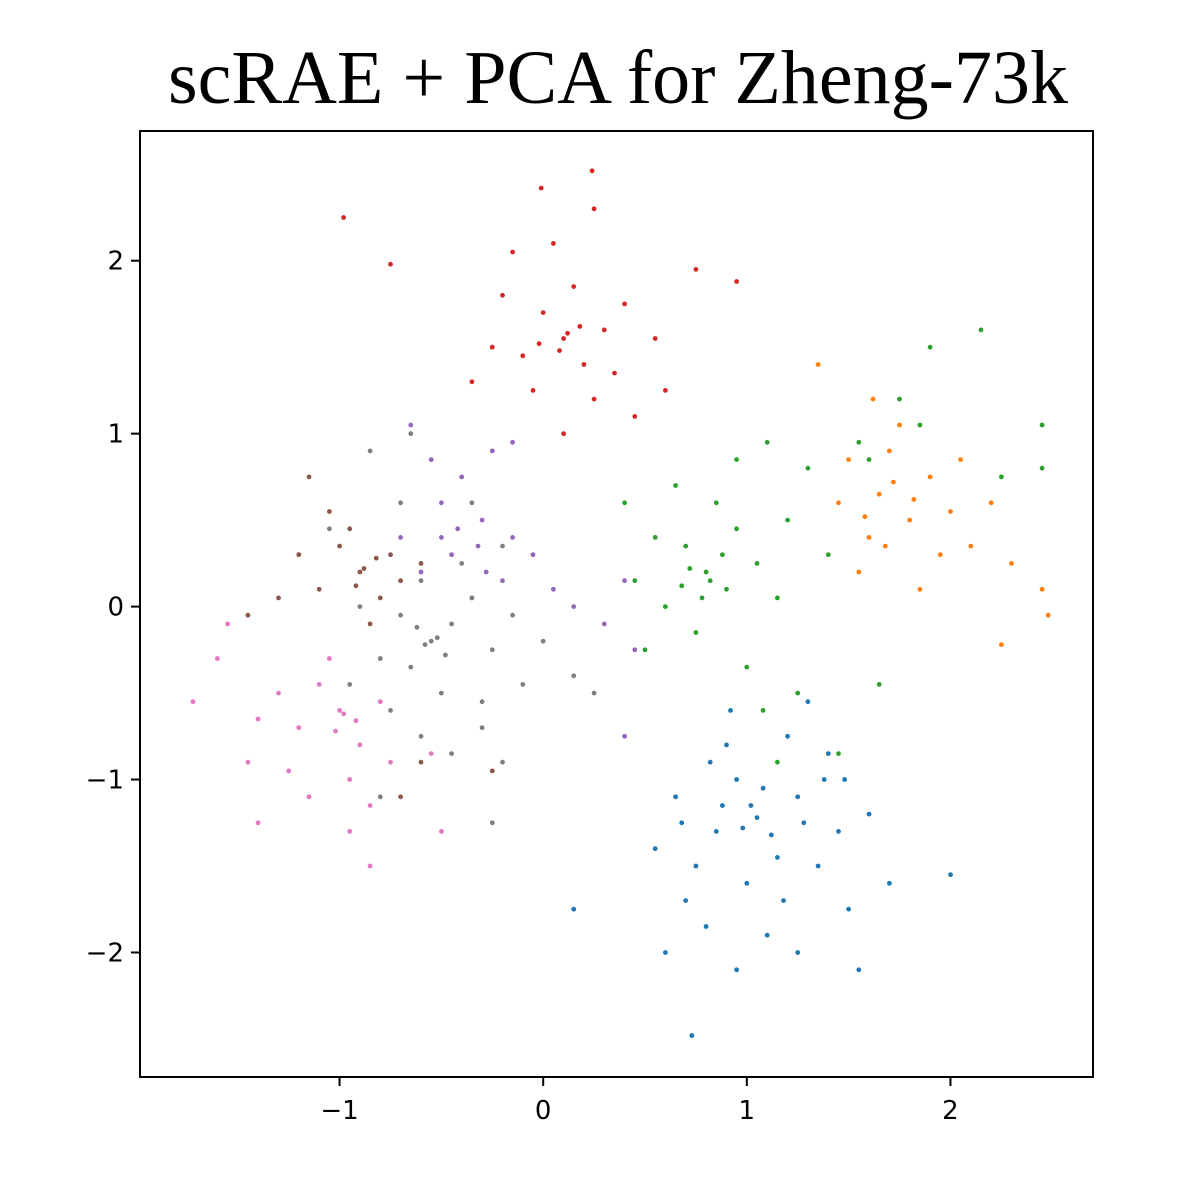 The image size is (1196, 1192). What do you see at coordinates (105, 781) in the screenshot?
I see `y-tick-label: −1` at bounding box center [105, 781].